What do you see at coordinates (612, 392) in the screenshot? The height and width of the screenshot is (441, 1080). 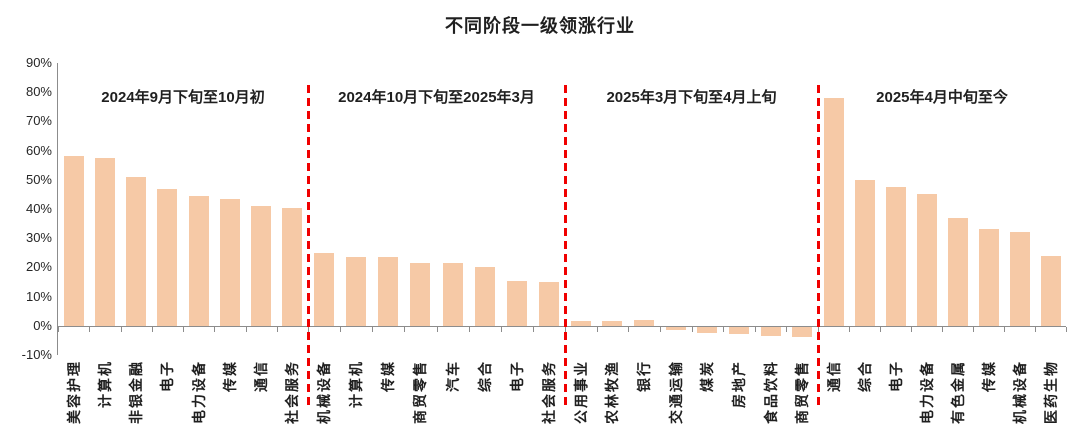 I see `x-axis-label: 农林牧渔` at bounding box center [612, 392].